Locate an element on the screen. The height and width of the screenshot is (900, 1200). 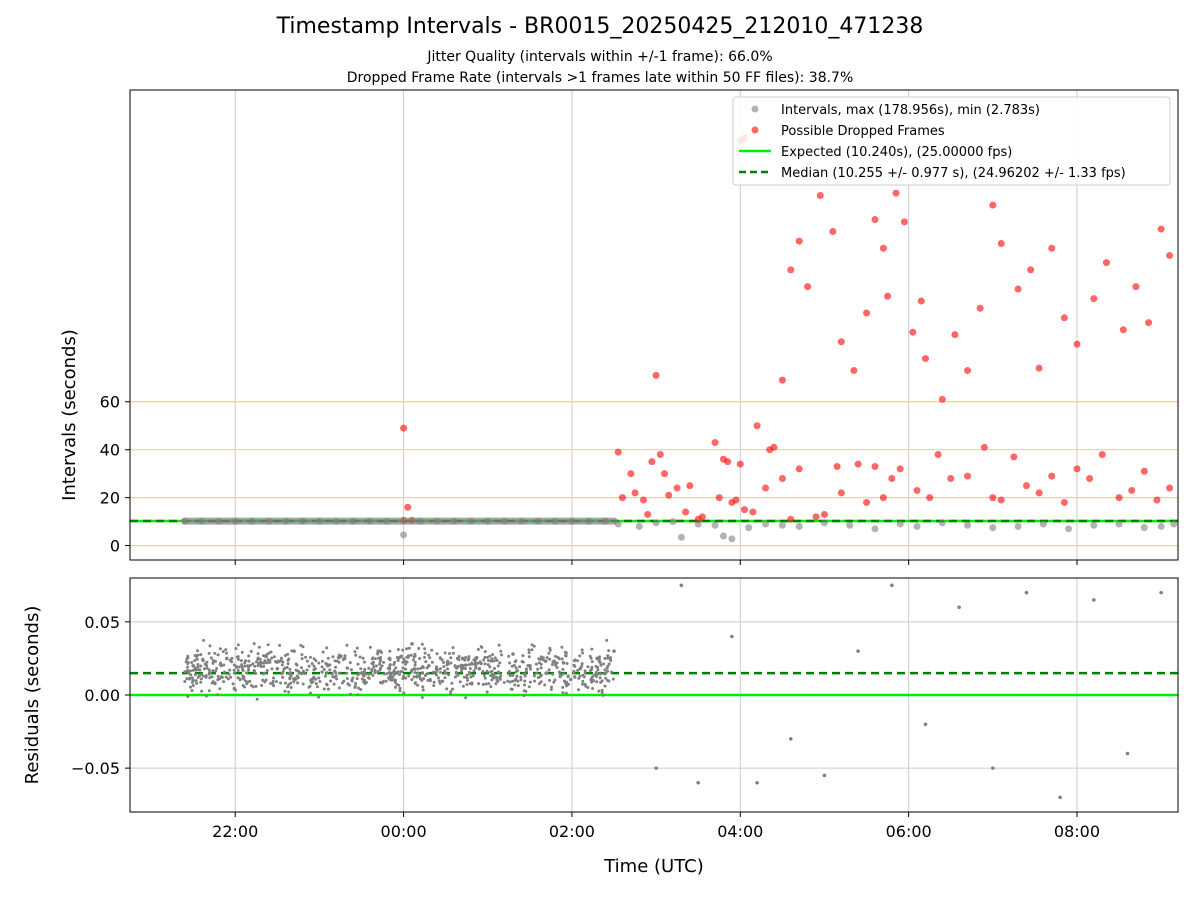
residuals-y-tick-label: 0.05 is located at coordinates (102, 622).